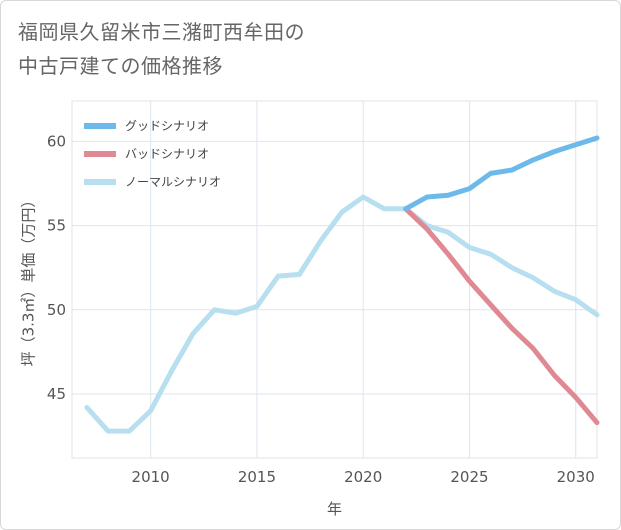 The width and height of the screenshot is (621, 530). I want to click on y-tick-label: 45, so click(56, 394).